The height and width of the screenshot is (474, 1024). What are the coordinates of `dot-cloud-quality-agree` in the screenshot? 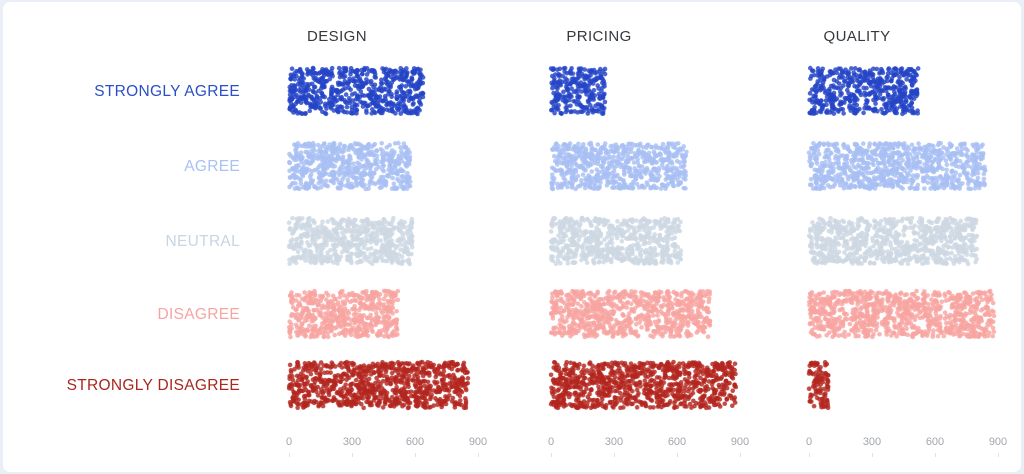 It's located at (897, 166).